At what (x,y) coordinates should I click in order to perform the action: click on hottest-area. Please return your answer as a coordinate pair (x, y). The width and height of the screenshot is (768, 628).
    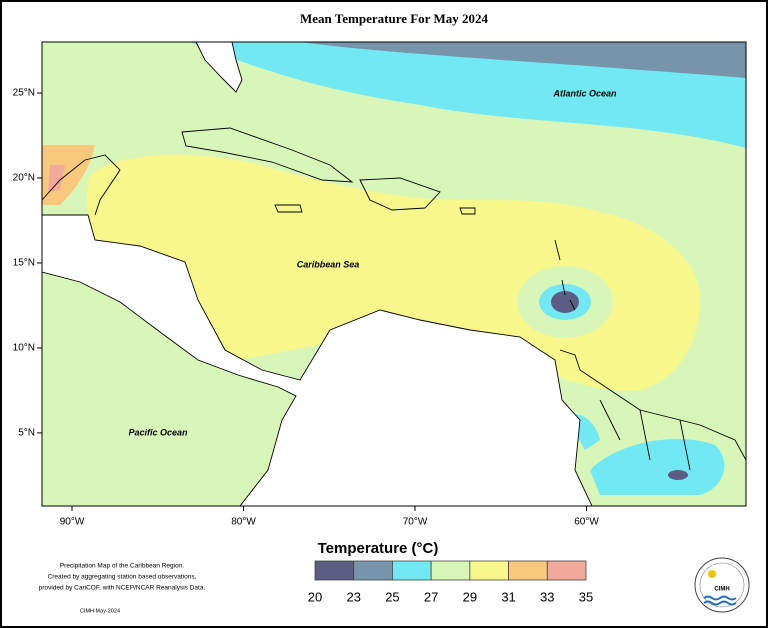
    Looking at the image, I should click on (56, 178).